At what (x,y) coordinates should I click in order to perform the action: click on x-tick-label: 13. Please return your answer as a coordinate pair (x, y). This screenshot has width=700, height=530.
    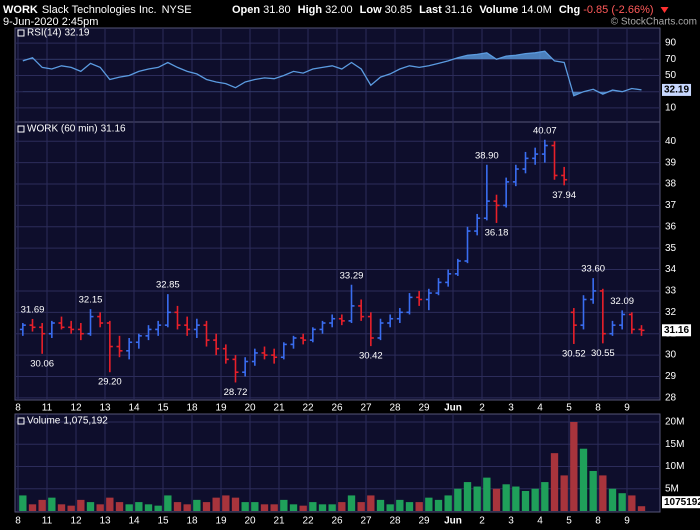
    Looking at the image, I should click on (105, 408).